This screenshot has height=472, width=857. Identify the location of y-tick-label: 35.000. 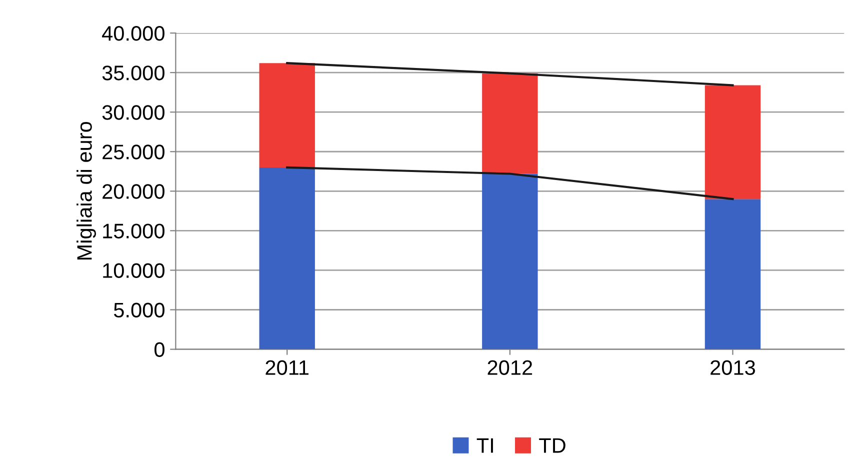
(133, 73).